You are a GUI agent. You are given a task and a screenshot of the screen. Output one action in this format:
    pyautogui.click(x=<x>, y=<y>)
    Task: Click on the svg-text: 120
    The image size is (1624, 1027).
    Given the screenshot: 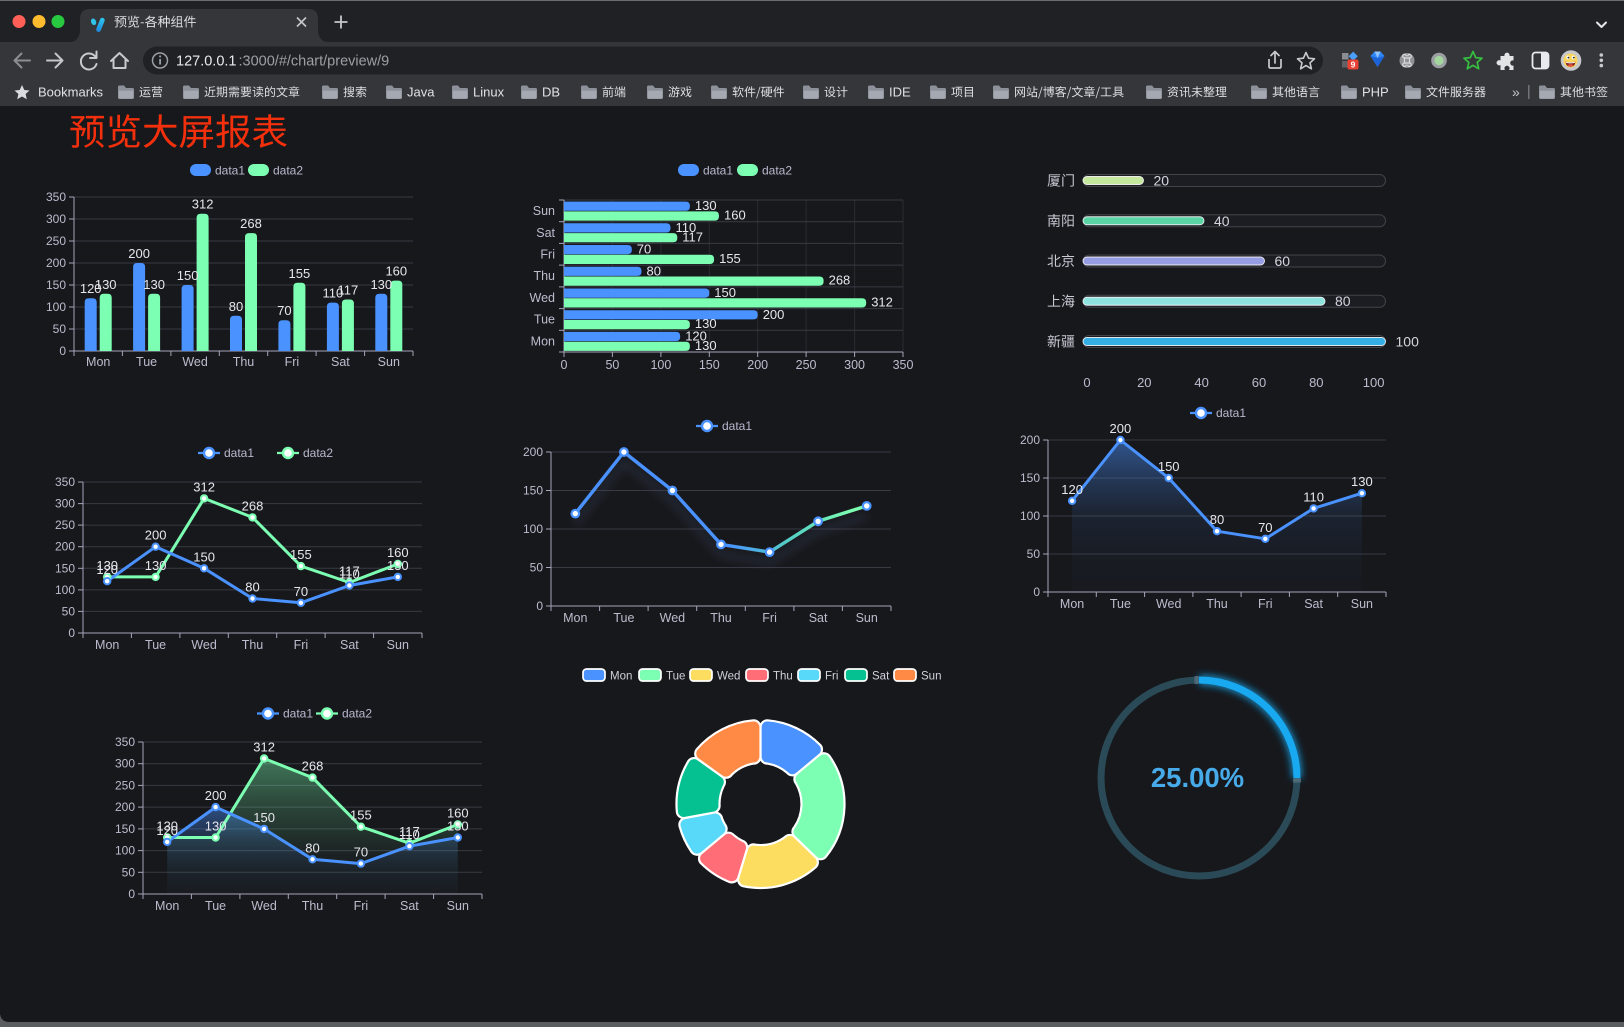 What is the action you would take?
    pyautogui.click(x=167, y=830)
    